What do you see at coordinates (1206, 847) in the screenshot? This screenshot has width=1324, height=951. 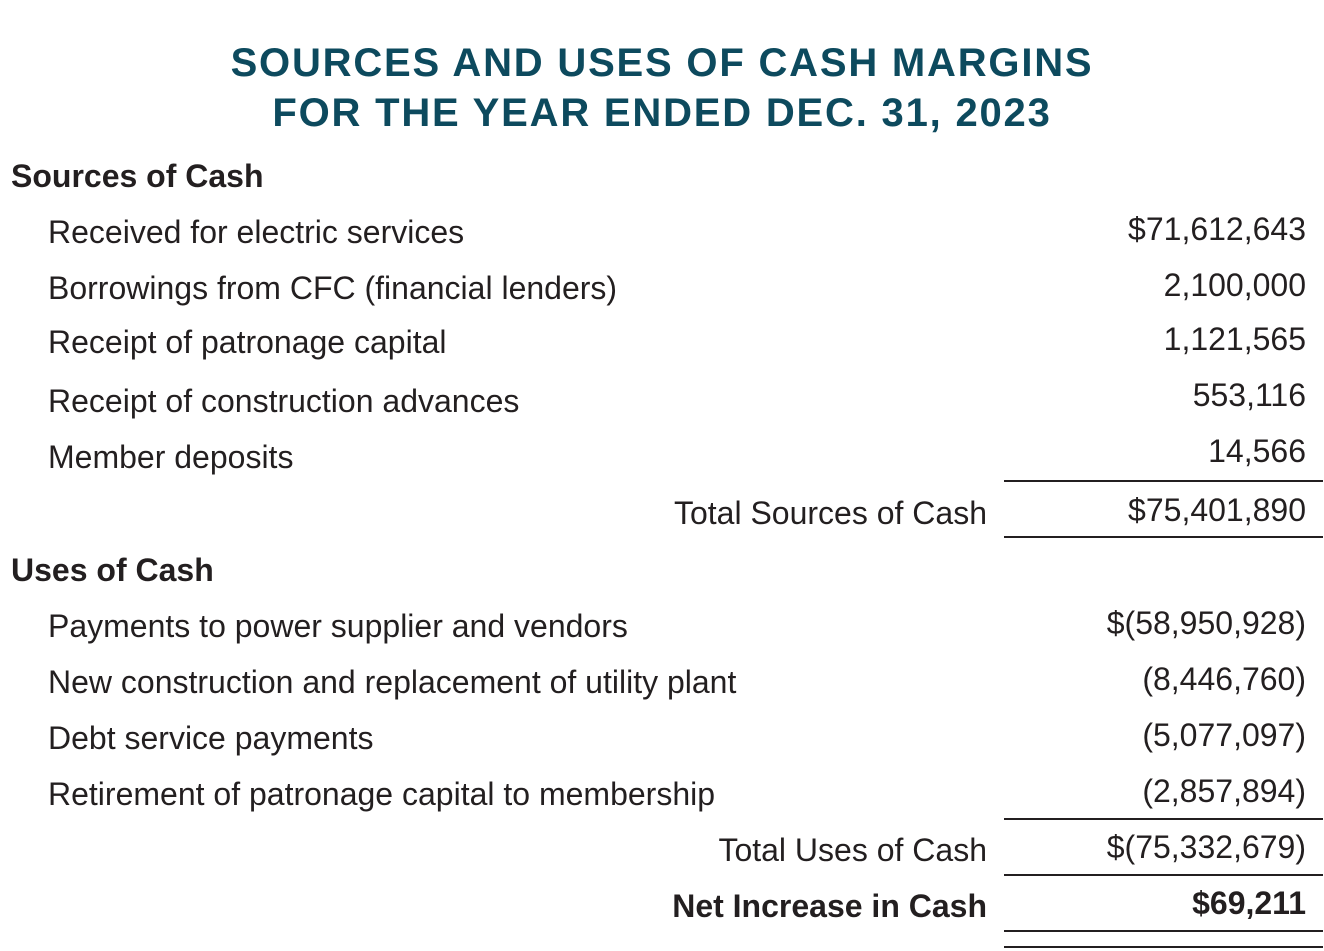 I see `total-uses-amount: $(75,332,679)` at bounding box center [1206, 847].